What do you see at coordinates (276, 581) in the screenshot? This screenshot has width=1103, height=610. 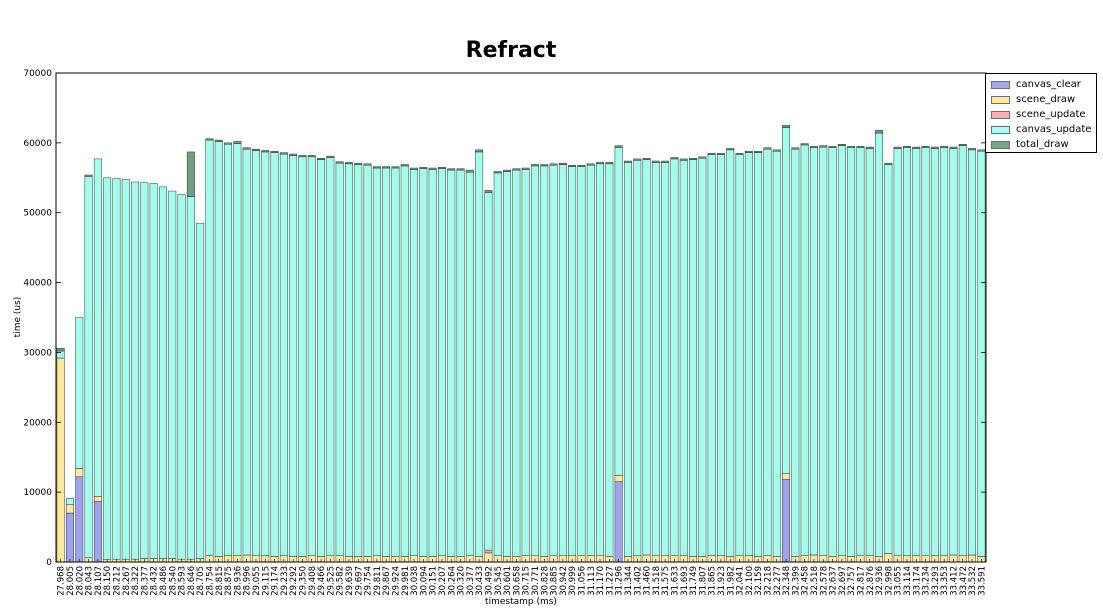 I see `x-tick-label: 29.174` at bounding box center [276, 581].